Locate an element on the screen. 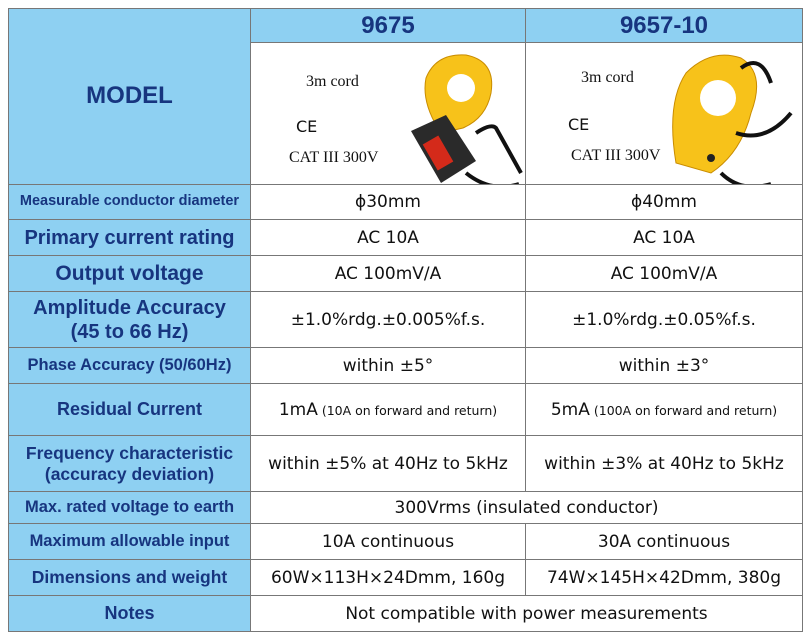  row-label: Amplitude Accuracy (45 to 66 Hz) is located at coordinates (129, 319).